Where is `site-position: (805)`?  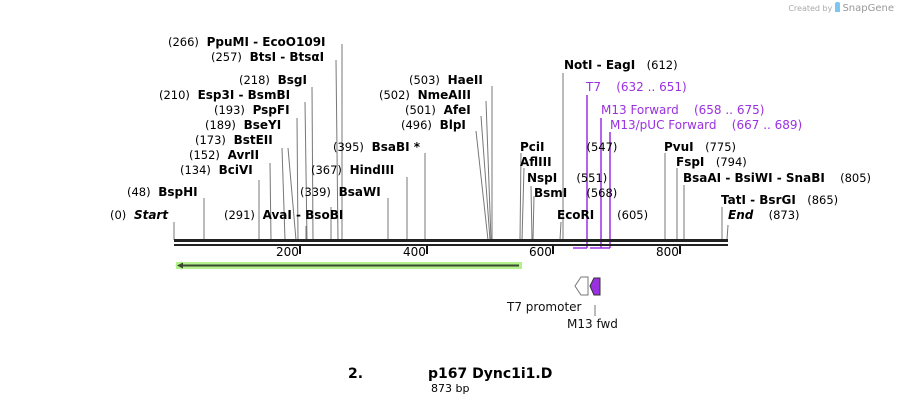 site-position: (805) is located at coordinates (856, 178).